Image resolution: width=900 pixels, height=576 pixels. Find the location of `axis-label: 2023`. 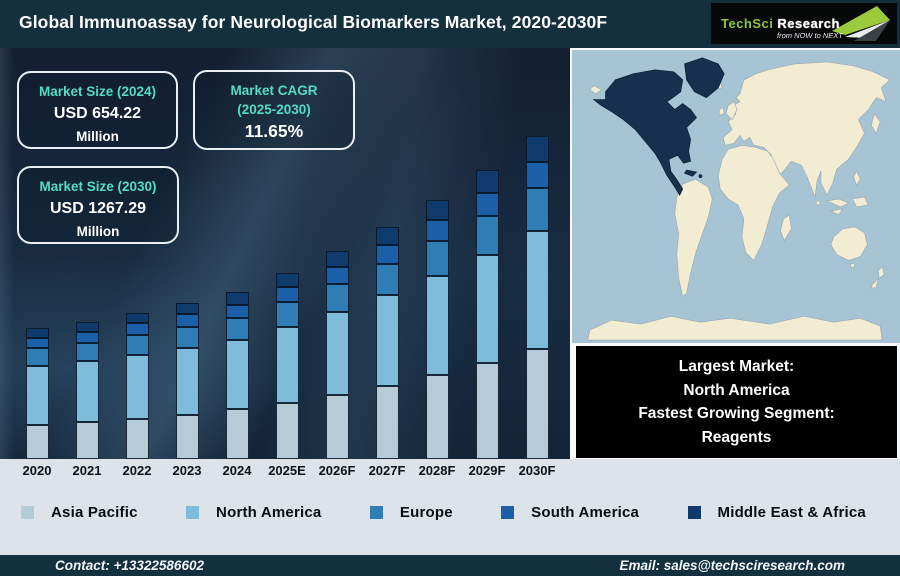

axis-label: 2023 is located at coordinates (187, 470).